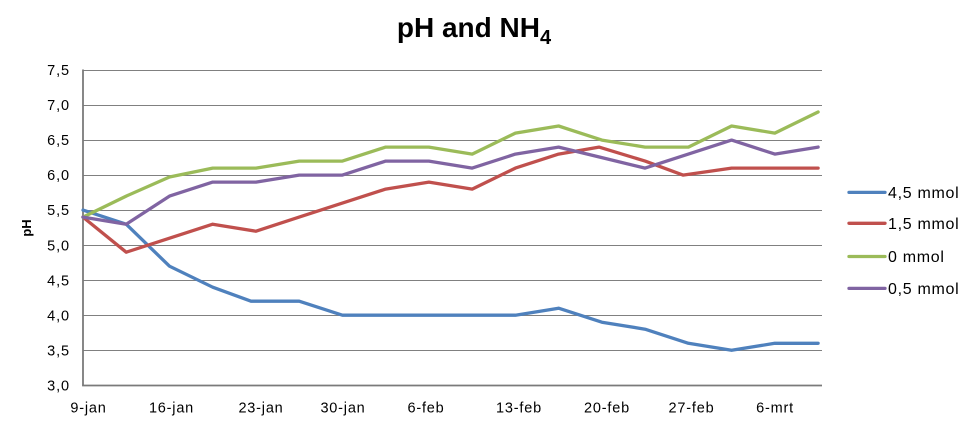 The height and width of the screenshot is (431, 972). I want to click on svg-text: 6-feb, so click(425, 409).